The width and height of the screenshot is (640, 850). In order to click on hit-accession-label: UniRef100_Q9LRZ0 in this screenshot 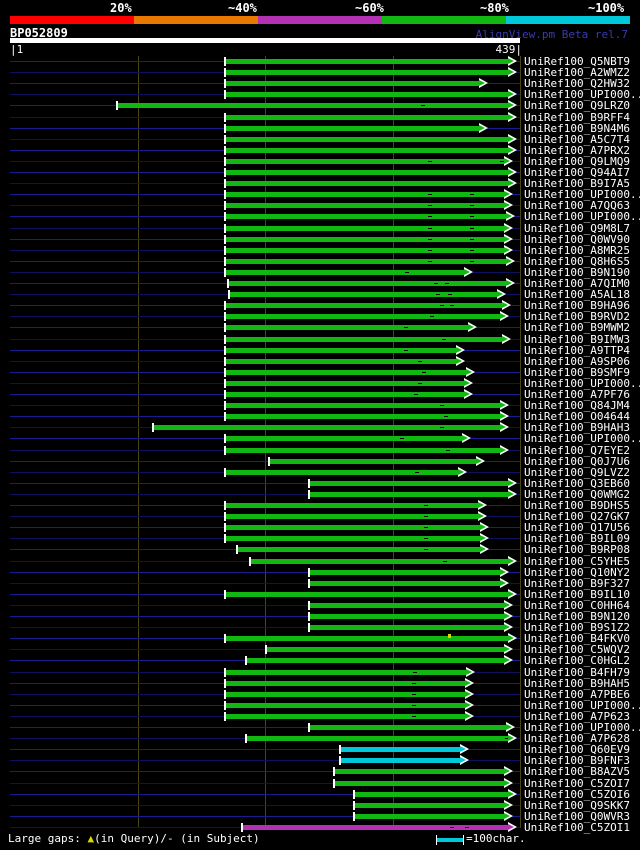, I will do `click(577, 106)`.